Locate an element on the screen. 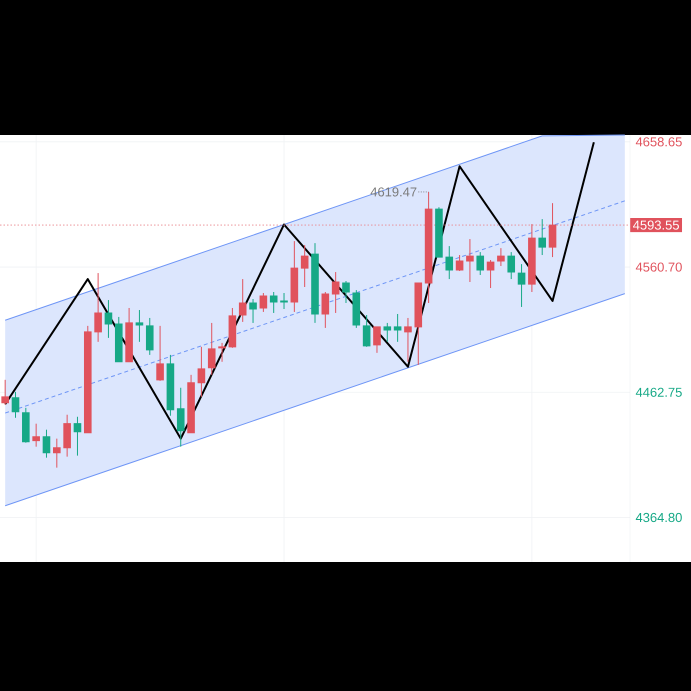  y-tick-label: 4364.80 is located at coordinates (659, 517).